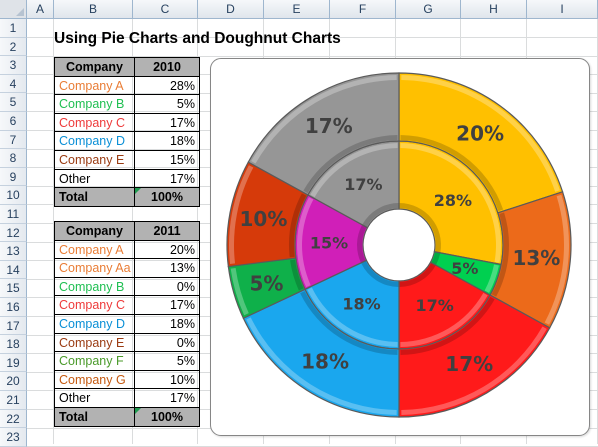 This screenshot has height=447, width=598. What do you see at coordinates (95, 380) in the screenshot?
I see `company-cell: Company G` at bounding box center [95, 380].